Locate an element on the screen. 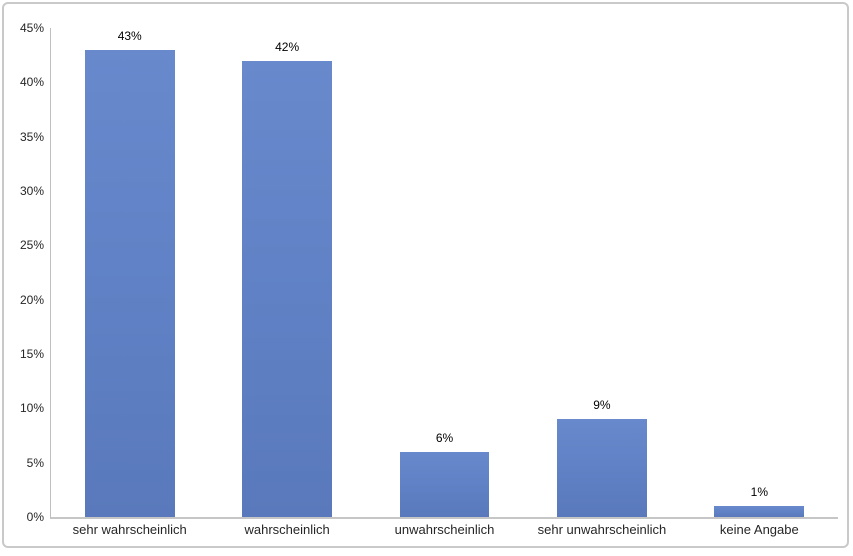  y-axis: 0% 5% 10% 15% 20% 25% 30% 35% 40% 45% is located at coordinates (24, 280).